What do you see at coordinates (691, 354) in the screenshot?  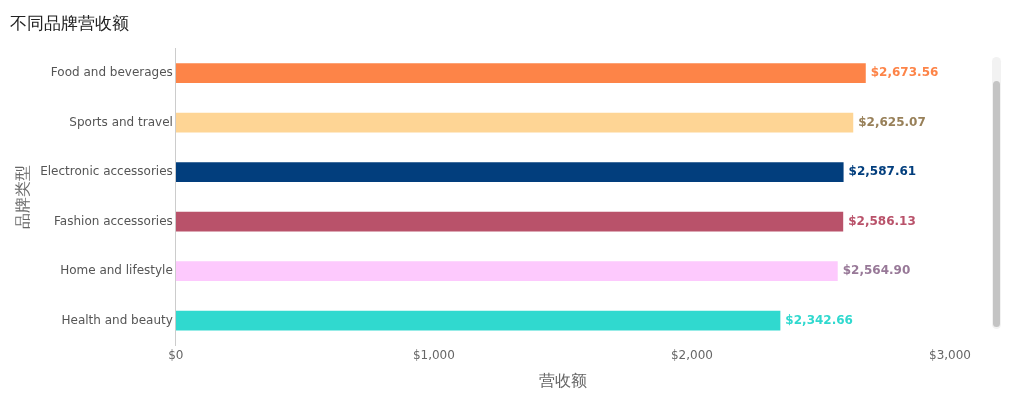 I see `x-tick-label: $2,000` at bounding box center [691, 354].